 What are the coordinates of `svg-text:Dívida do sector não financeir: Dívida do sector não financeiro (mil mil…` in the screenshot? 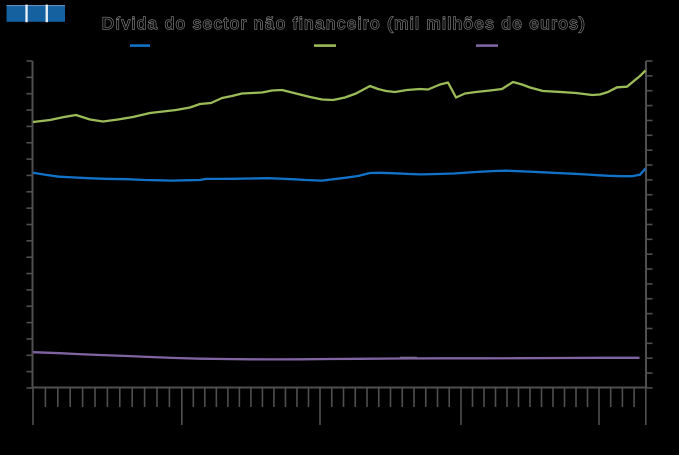 It's located at (344, 23).